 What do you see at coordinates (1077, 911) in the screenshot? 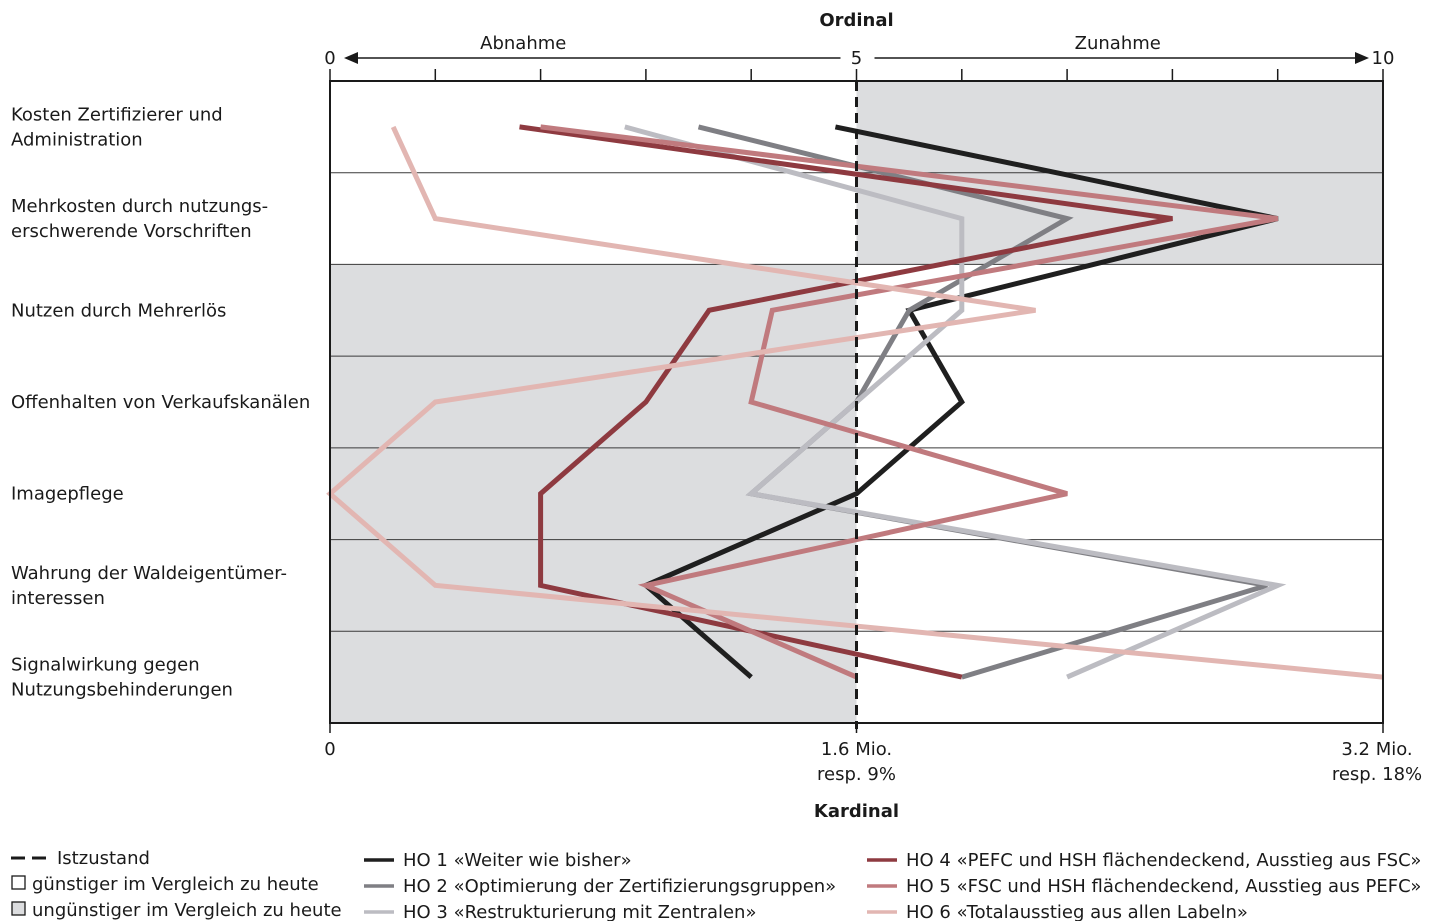
I see `legend-label-ho6: HO 6 «Totalausstieg aus allen Labeln»` at bounding box center [1077, 911].